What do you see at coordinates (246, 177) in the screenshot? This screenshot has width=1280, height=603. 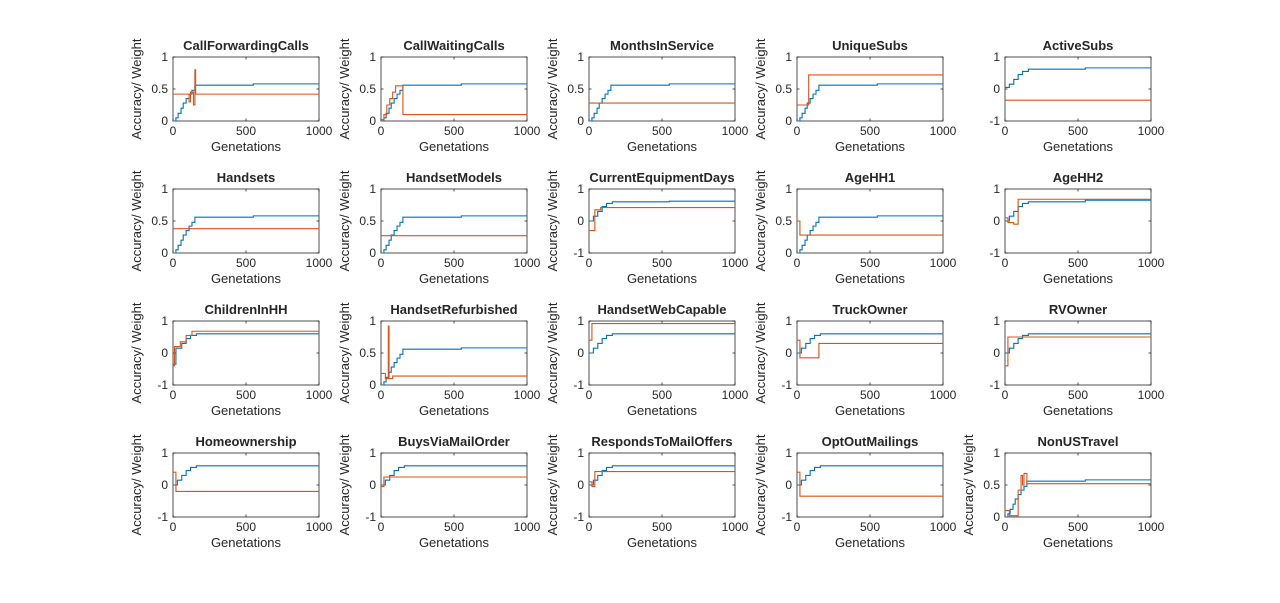 I see `subplot-title: Handsets` at bounding box center [246, 177].